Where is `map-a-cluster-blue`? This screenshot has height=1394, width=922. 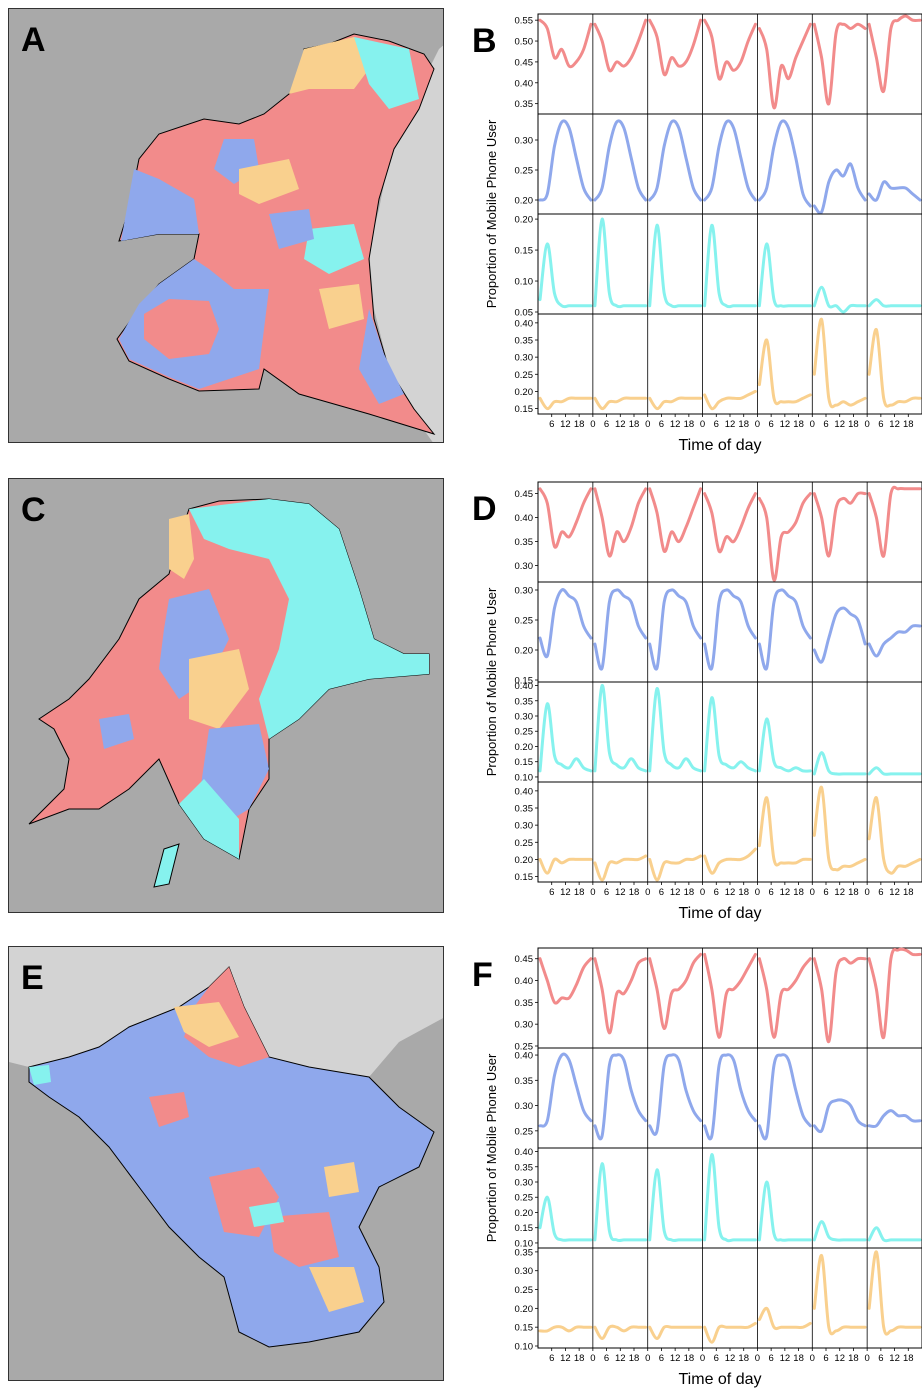 map-a-cluster-blue is located at coordinates (381, 356).